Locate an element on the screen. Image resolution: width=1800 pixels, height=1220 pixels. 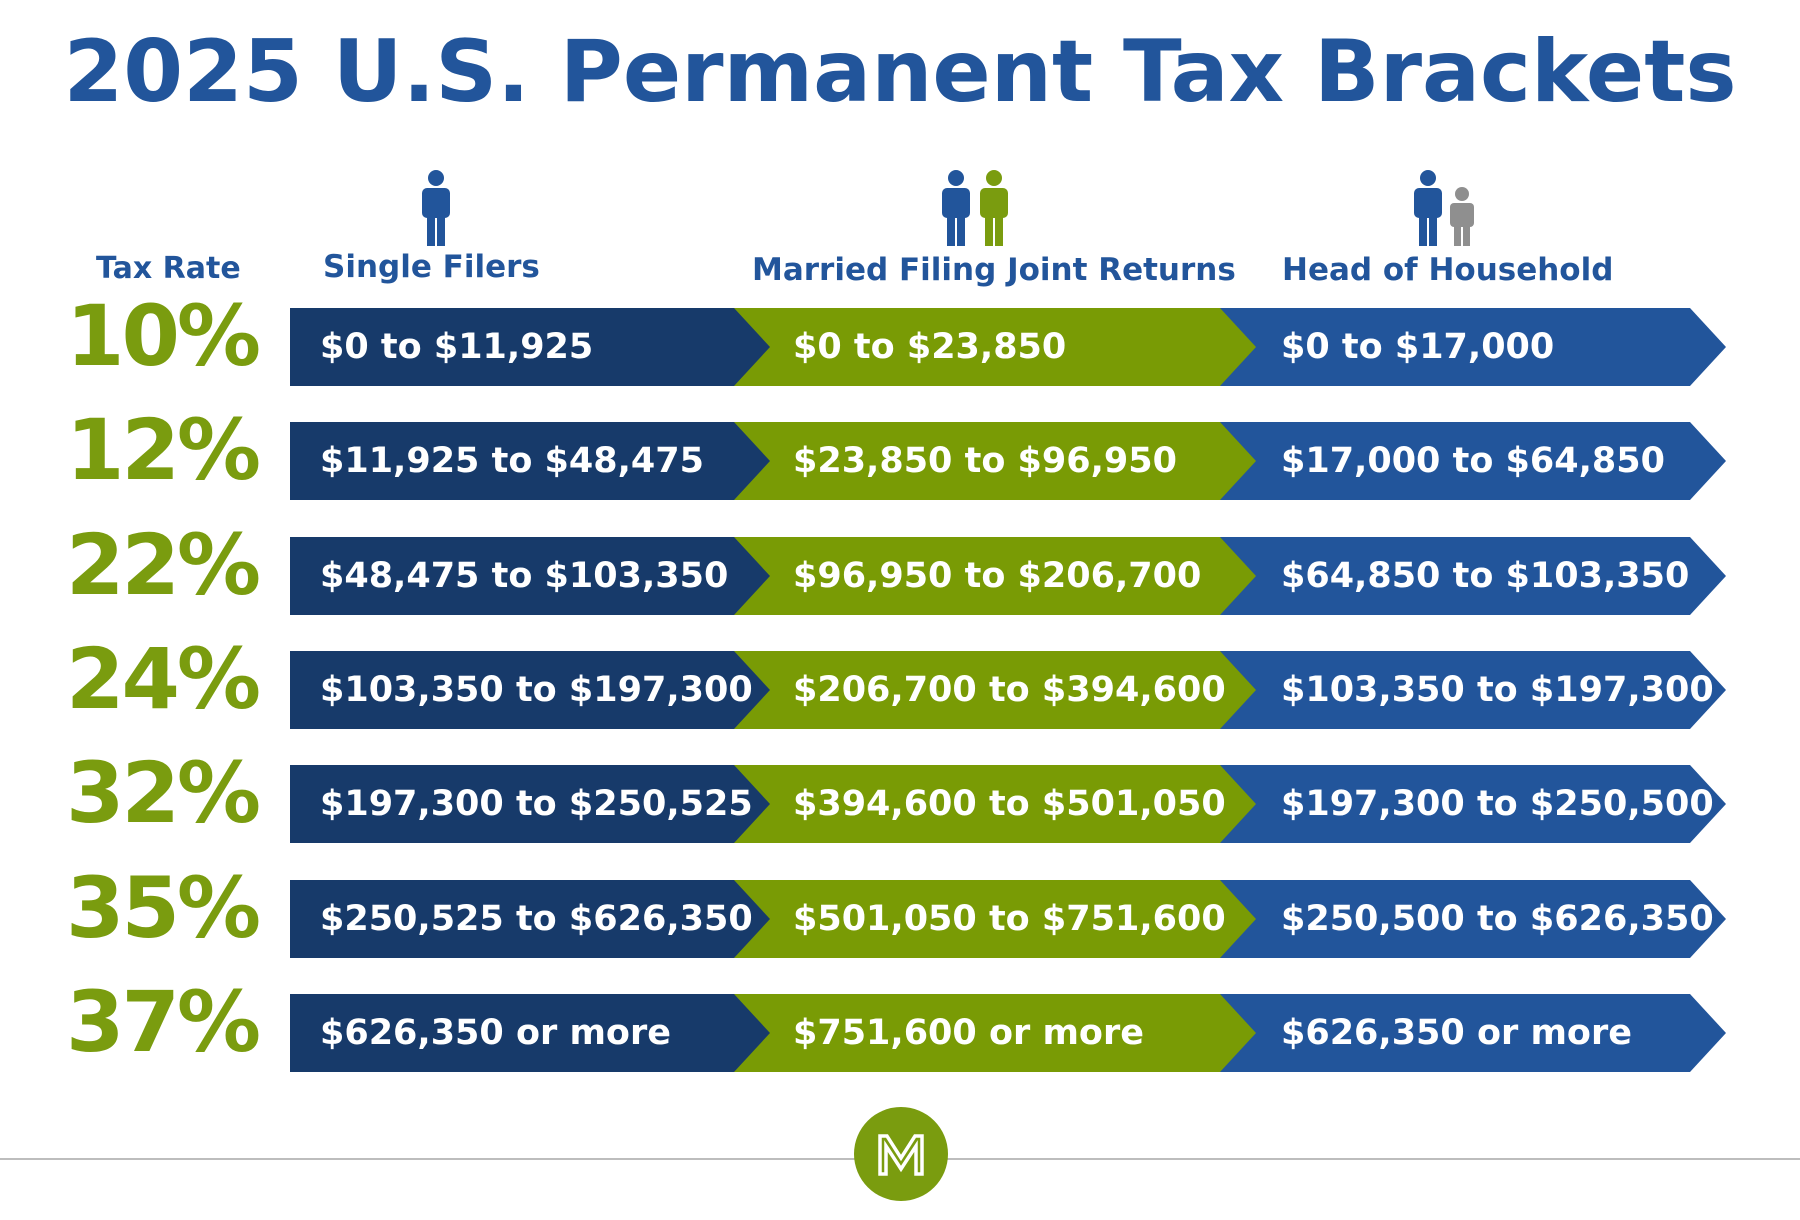
tax-rate-value: 12% is located at coordinates (163, 450).